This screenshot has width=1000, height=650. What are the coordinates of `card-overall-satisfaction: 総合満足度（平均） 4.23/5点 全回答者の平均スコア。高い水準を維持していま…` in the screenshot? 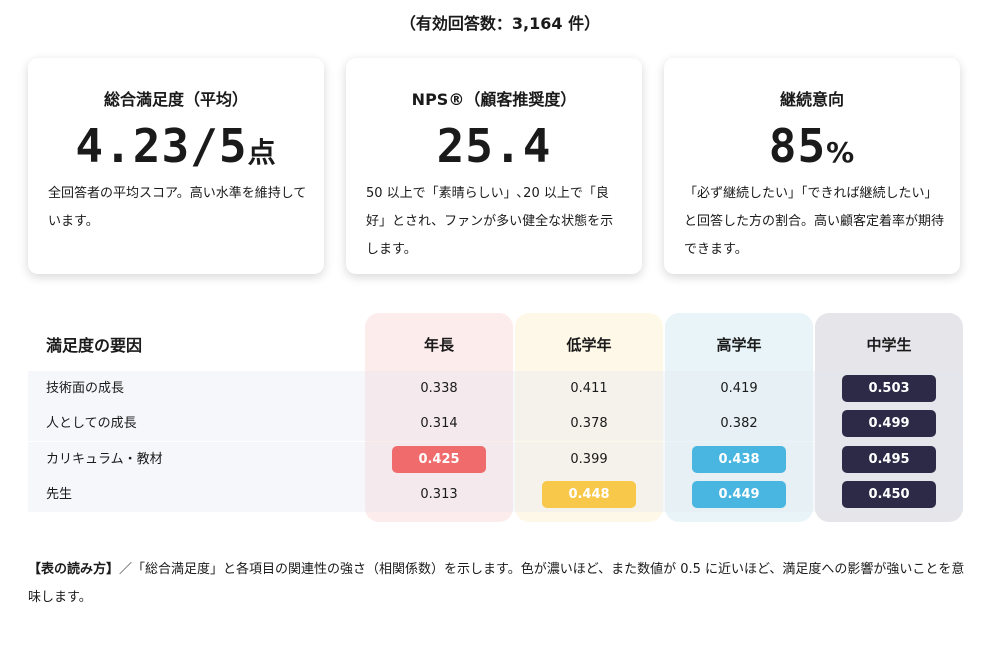 It's located at (176, 166).